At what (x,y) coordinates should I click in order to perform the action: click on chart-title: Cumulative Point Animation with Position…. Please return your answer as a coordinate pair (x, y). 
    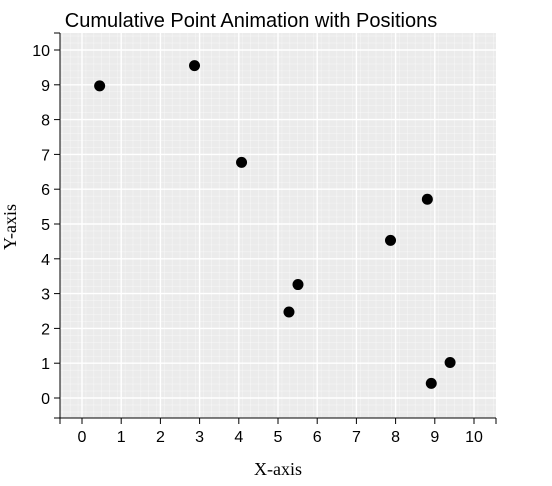
    Looking at the image, I should click on (251, 21).